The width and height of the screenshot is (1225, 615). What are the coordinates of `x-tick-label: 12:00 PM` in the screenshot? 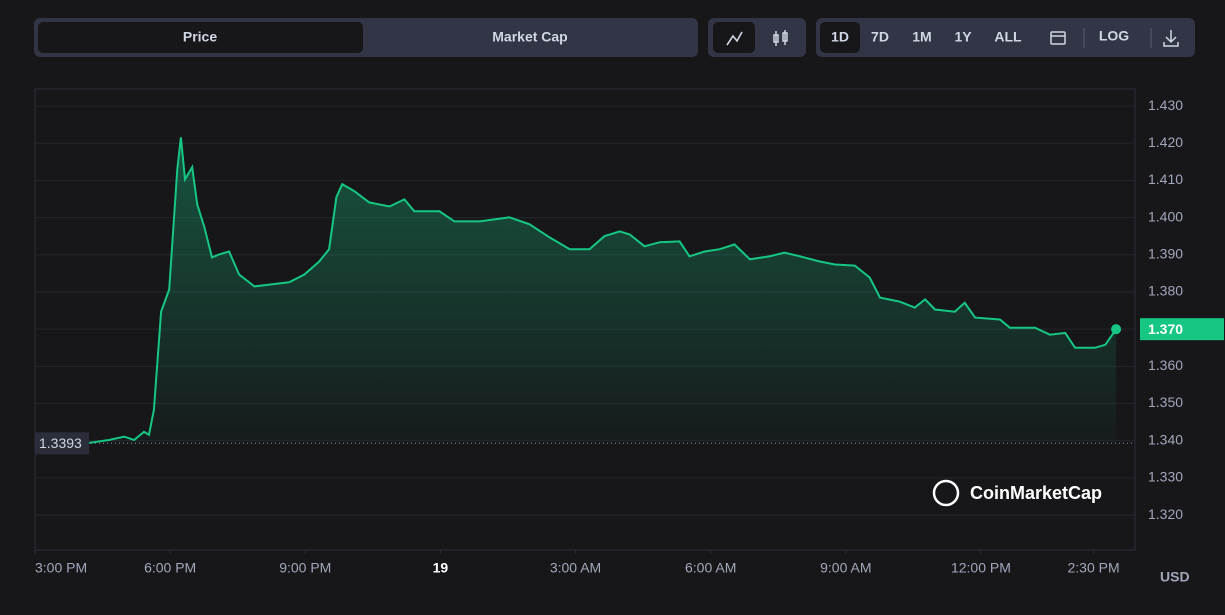 It's located at (981, 568).